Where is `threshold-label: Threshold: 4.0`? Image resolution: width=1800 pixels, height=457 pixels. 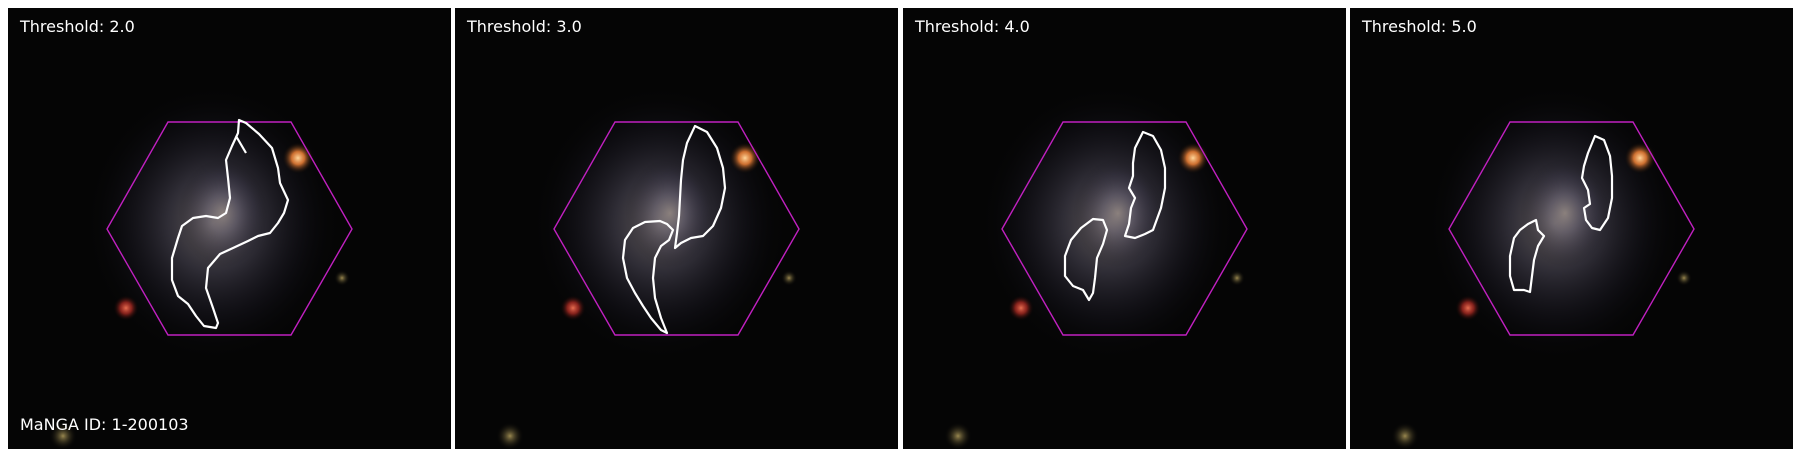
threshold-label: Threshold: 4.0 is located at coordinates (972, 26).